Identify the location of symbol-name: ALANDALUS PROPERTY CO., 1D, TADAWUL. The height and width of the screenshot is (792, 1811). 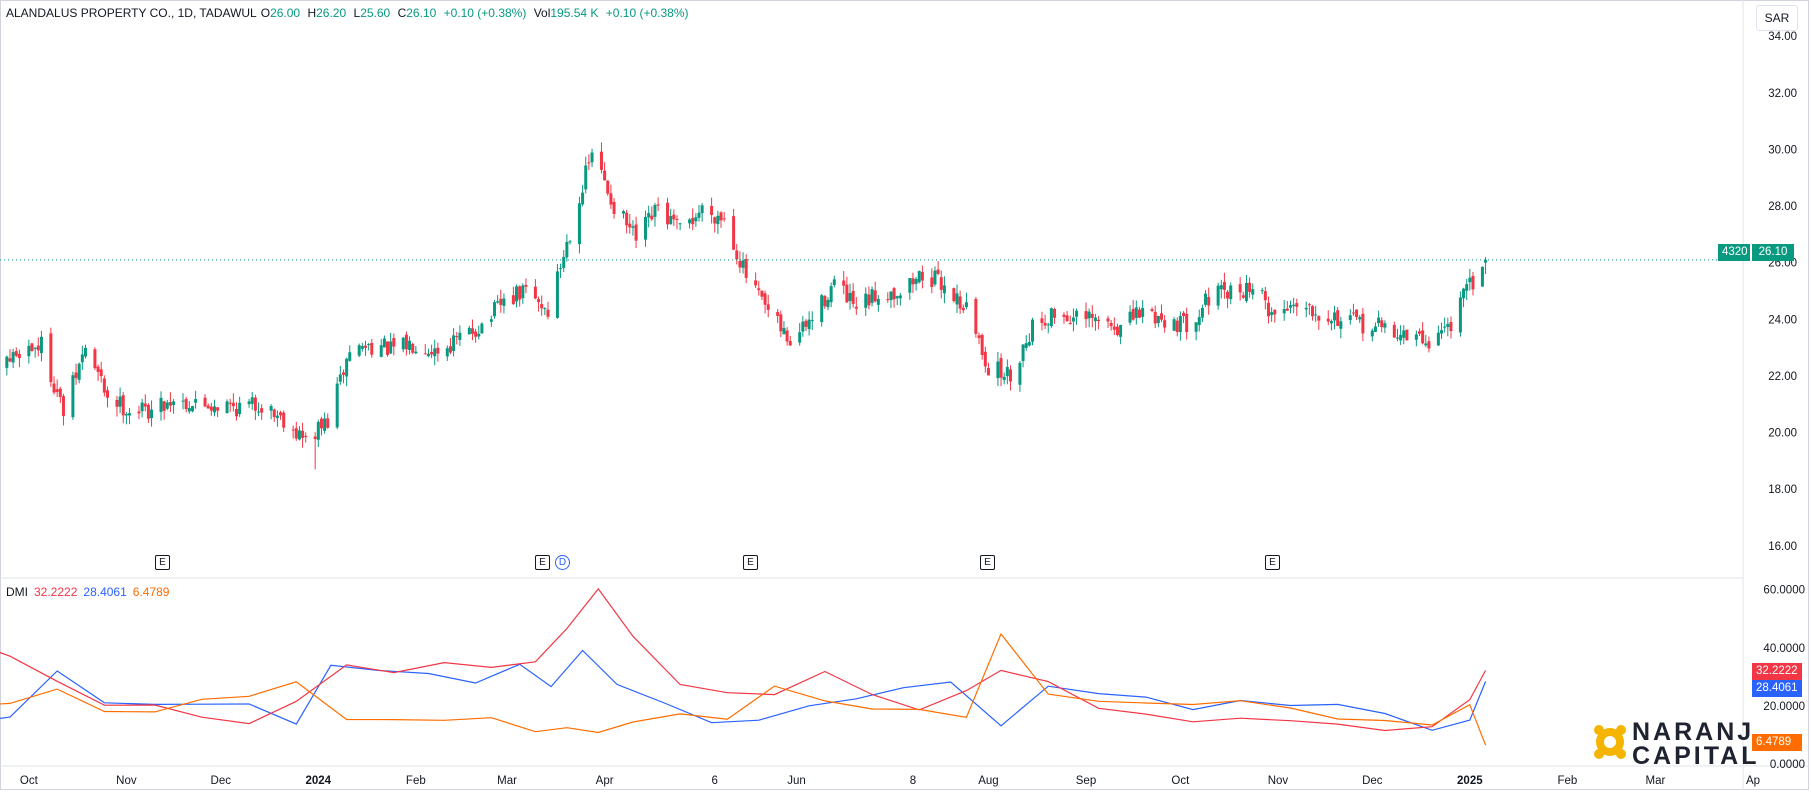
(131, 13).